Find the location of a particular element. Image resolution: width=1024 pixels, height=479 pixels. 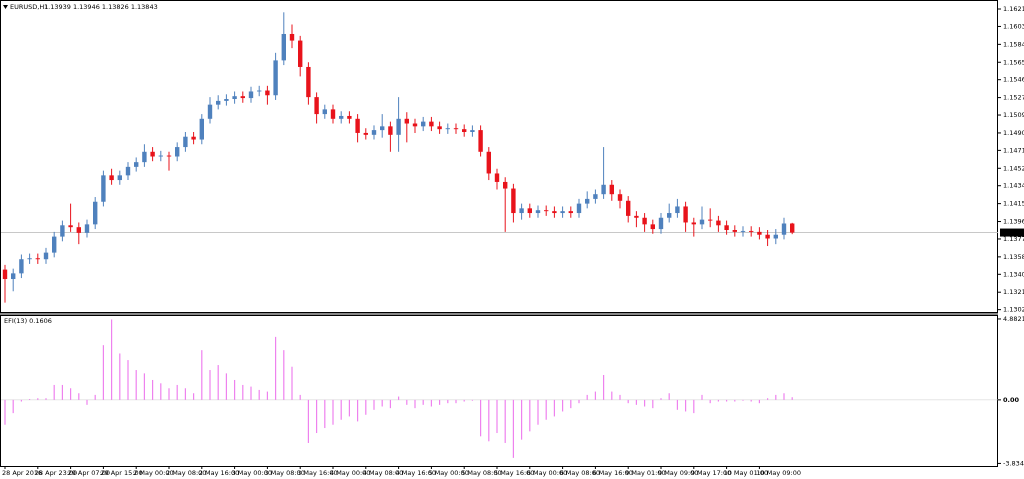

y-tick-label: 4.8821 is located at coordinates (1013, 319).